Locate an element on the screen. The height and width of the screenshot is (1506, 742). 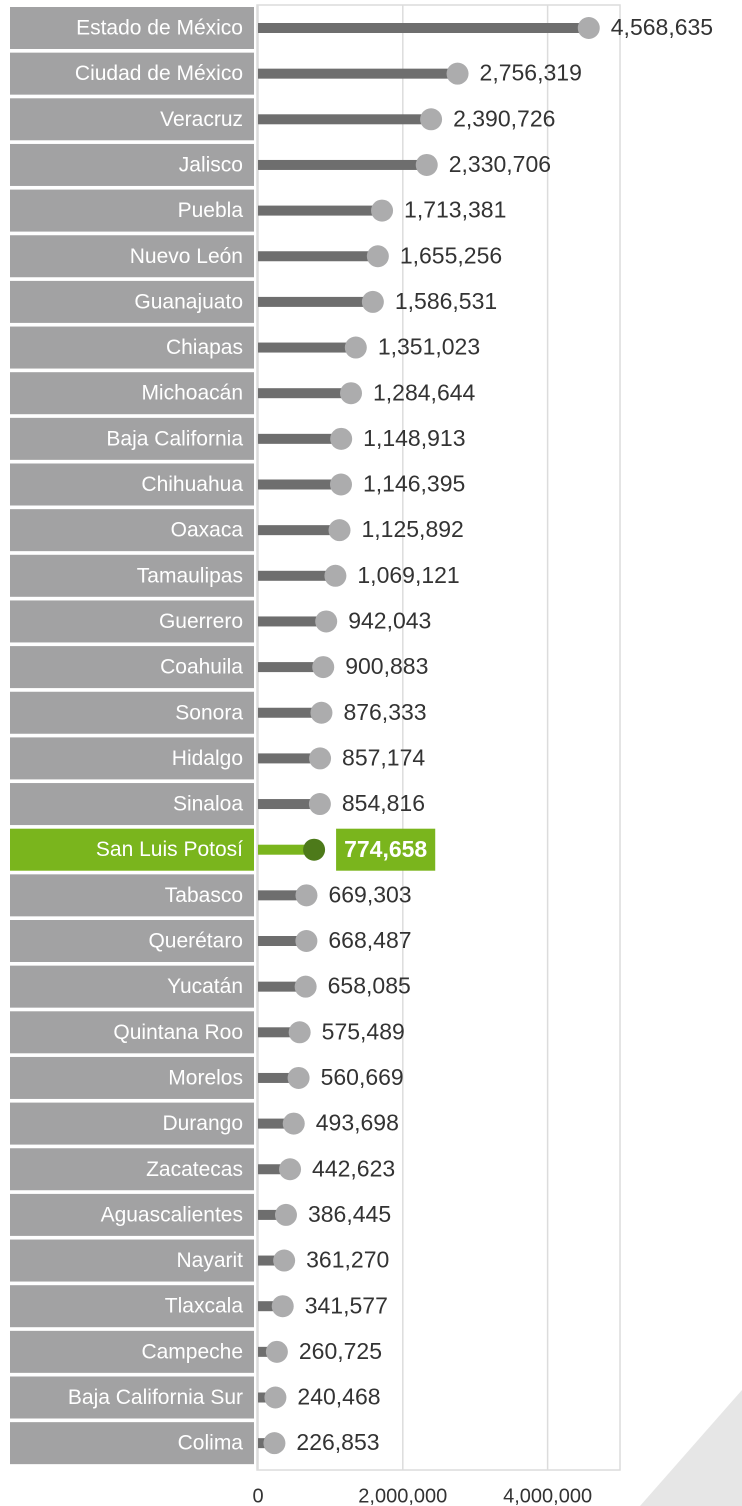
category-label: Veracruz is located at coordinates (201, 119).